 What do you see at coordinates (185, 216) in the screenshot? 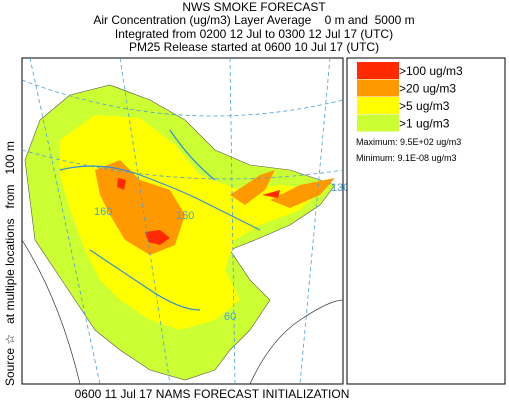
I see `map-label: 150` at bounding box center [185, 216].